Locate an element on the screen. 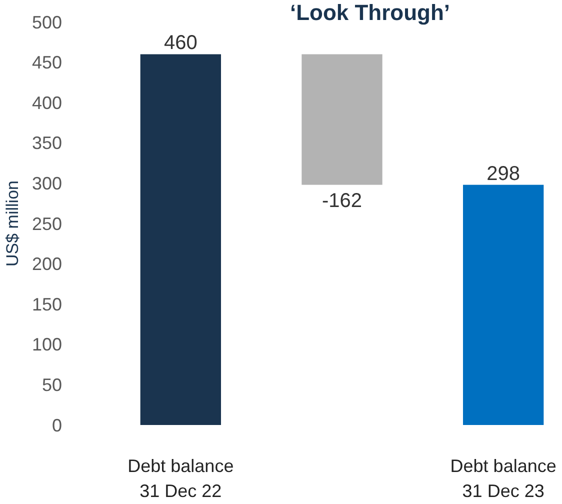  y-axis-title: US$ million is located at coordinates (12, 223).